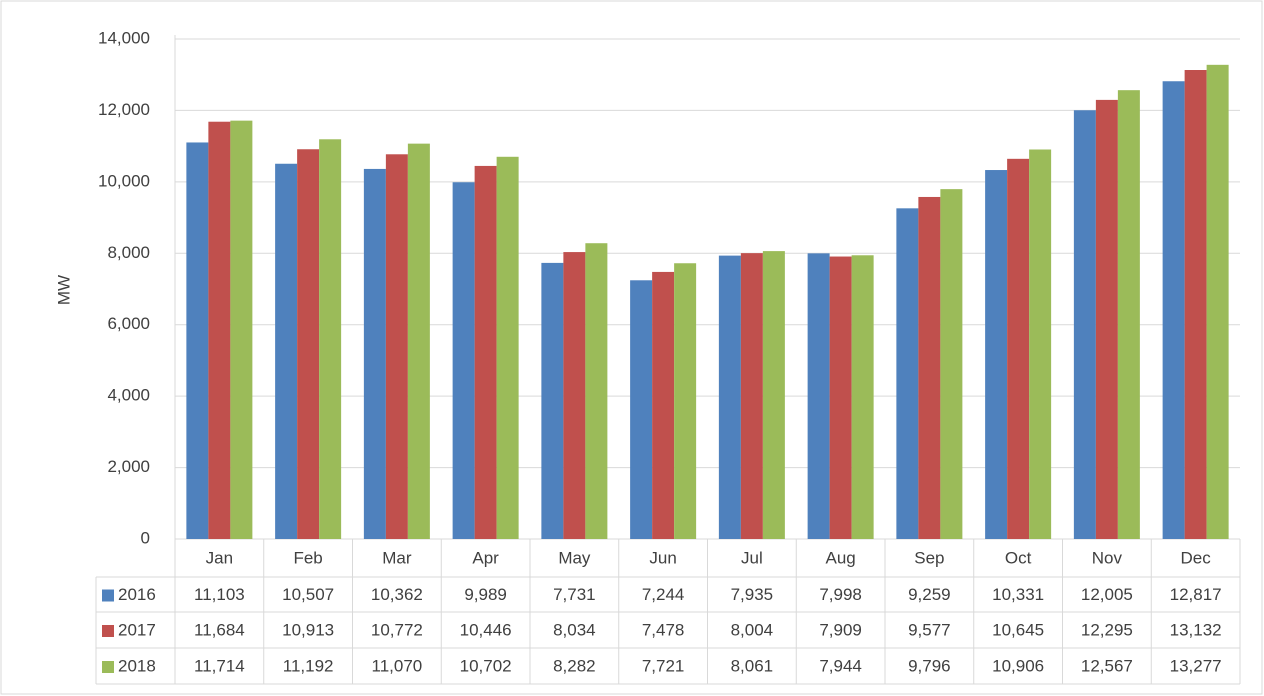 This screenshot has height=696, width=1264. I want to click on table-value: 10,362, so click(397, 594).